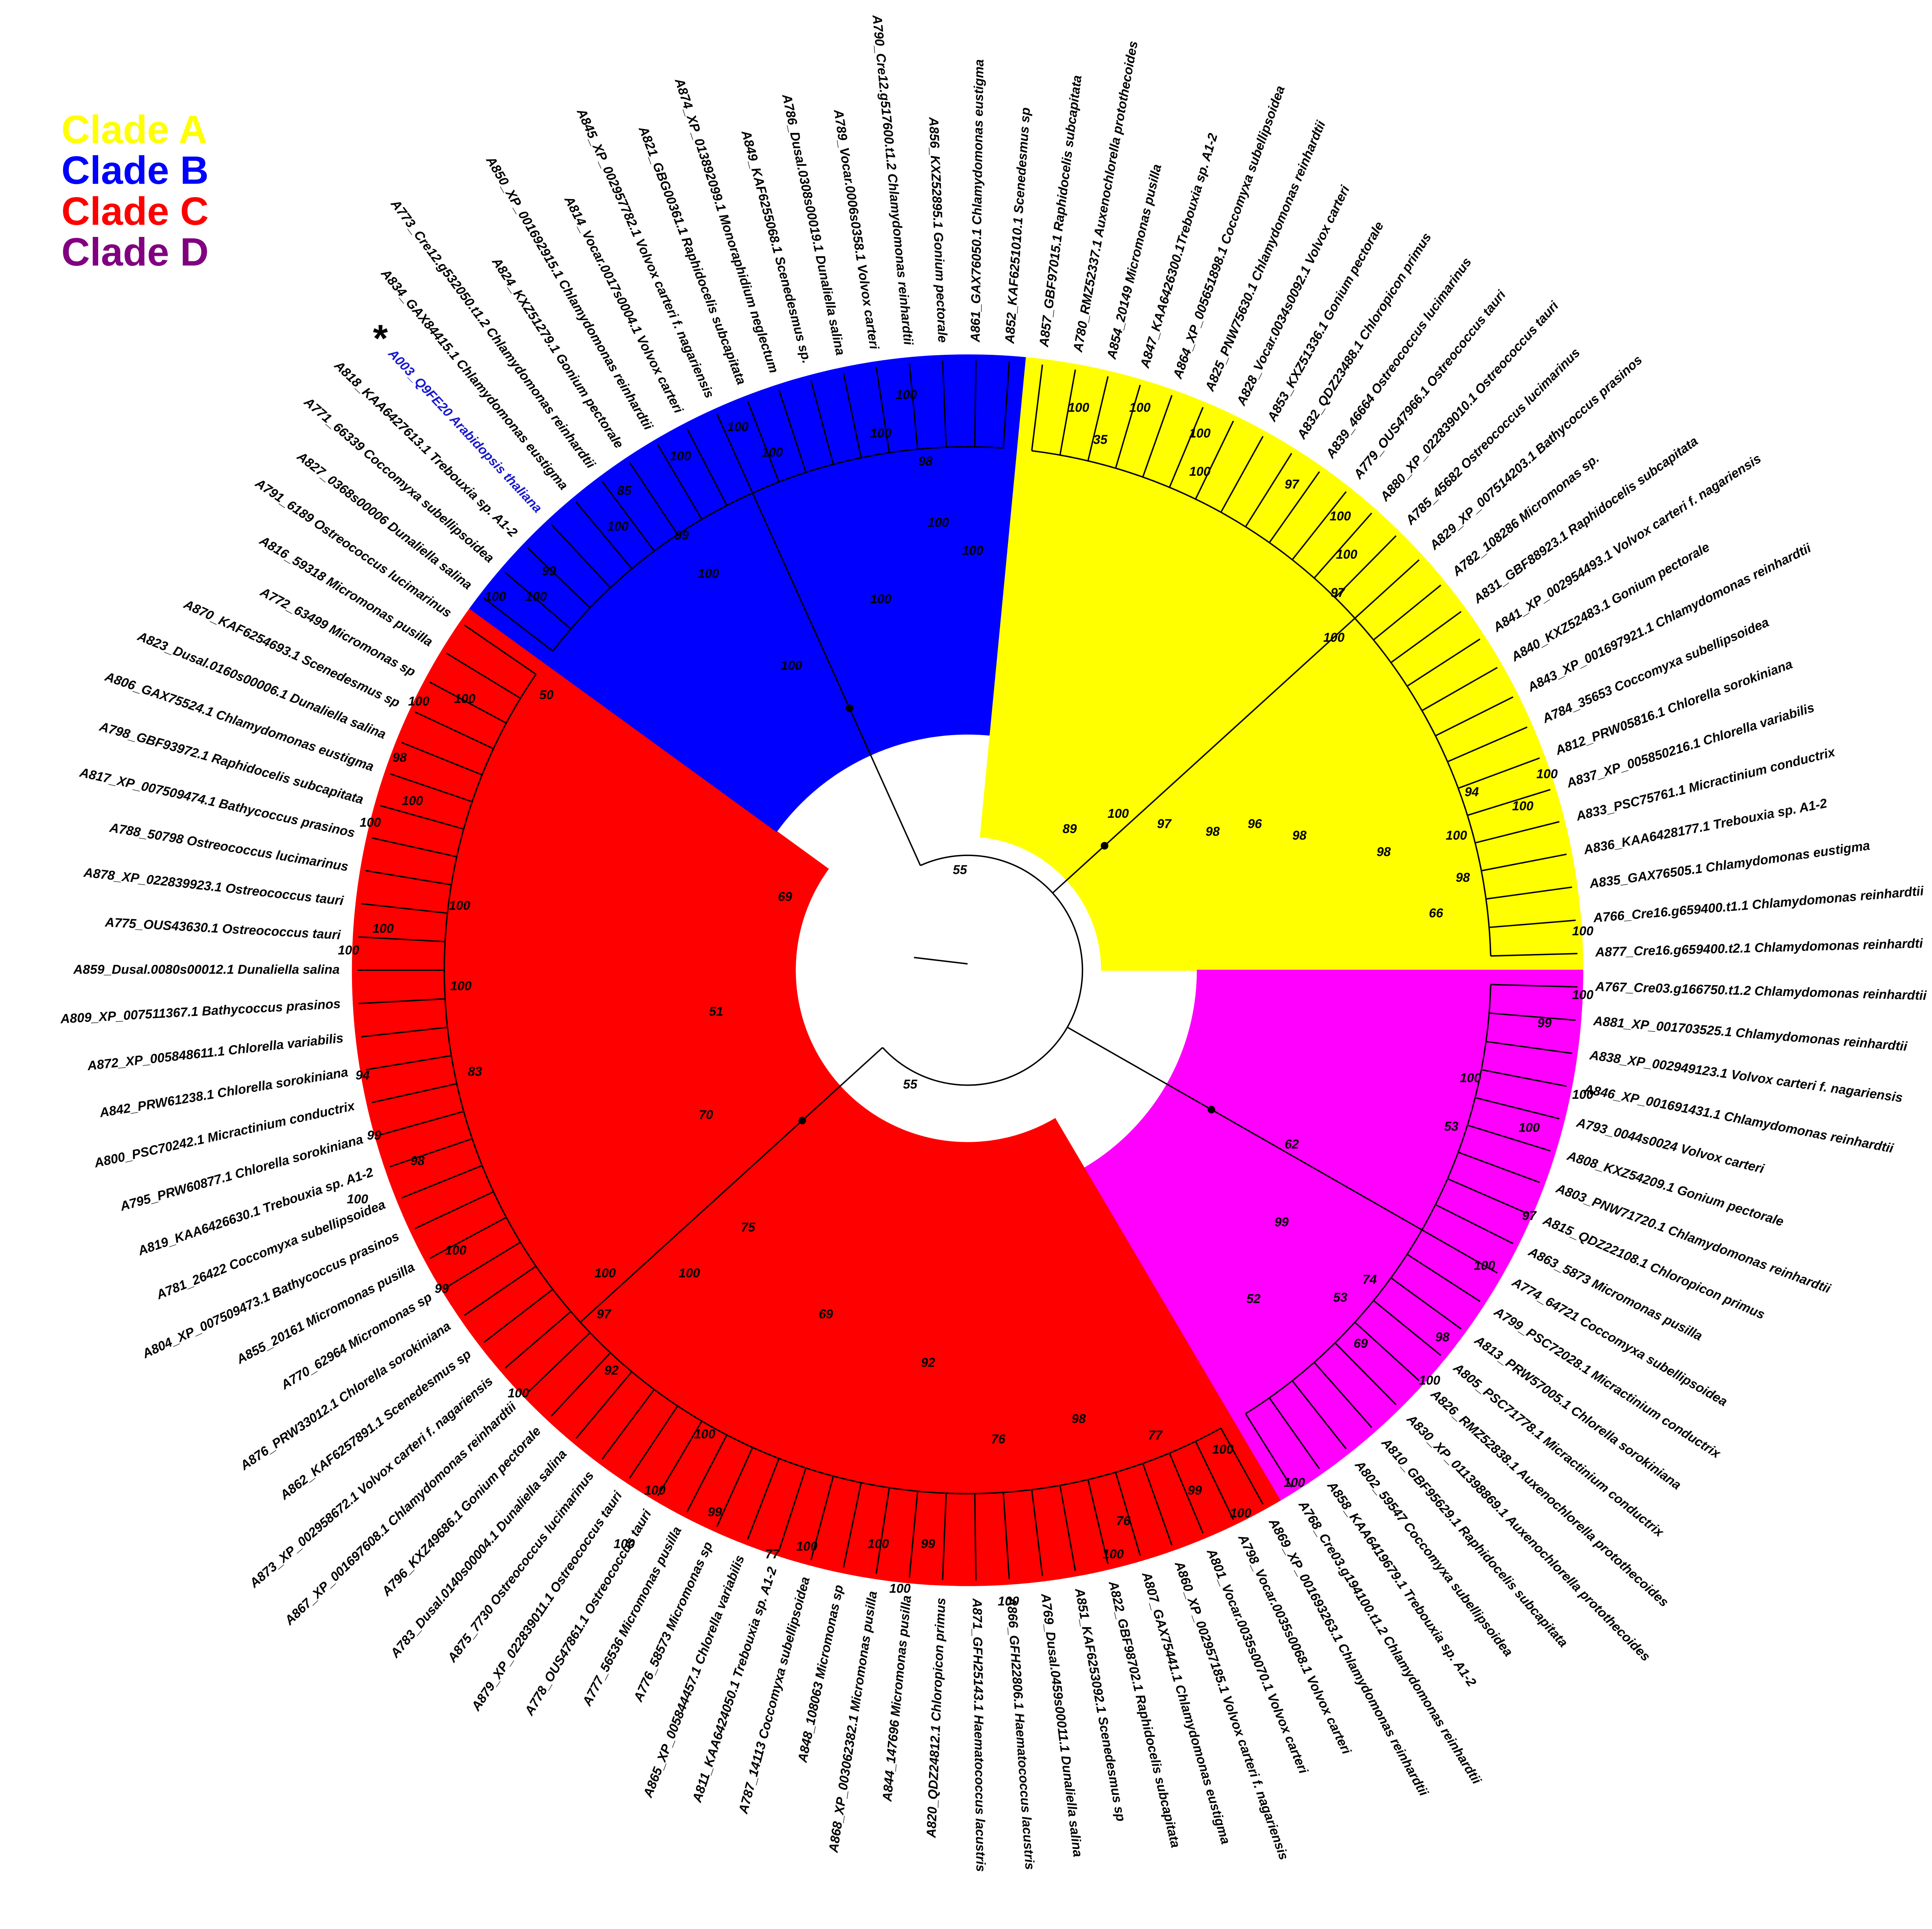  I want to click on support-value: 85, so click(624, 490).